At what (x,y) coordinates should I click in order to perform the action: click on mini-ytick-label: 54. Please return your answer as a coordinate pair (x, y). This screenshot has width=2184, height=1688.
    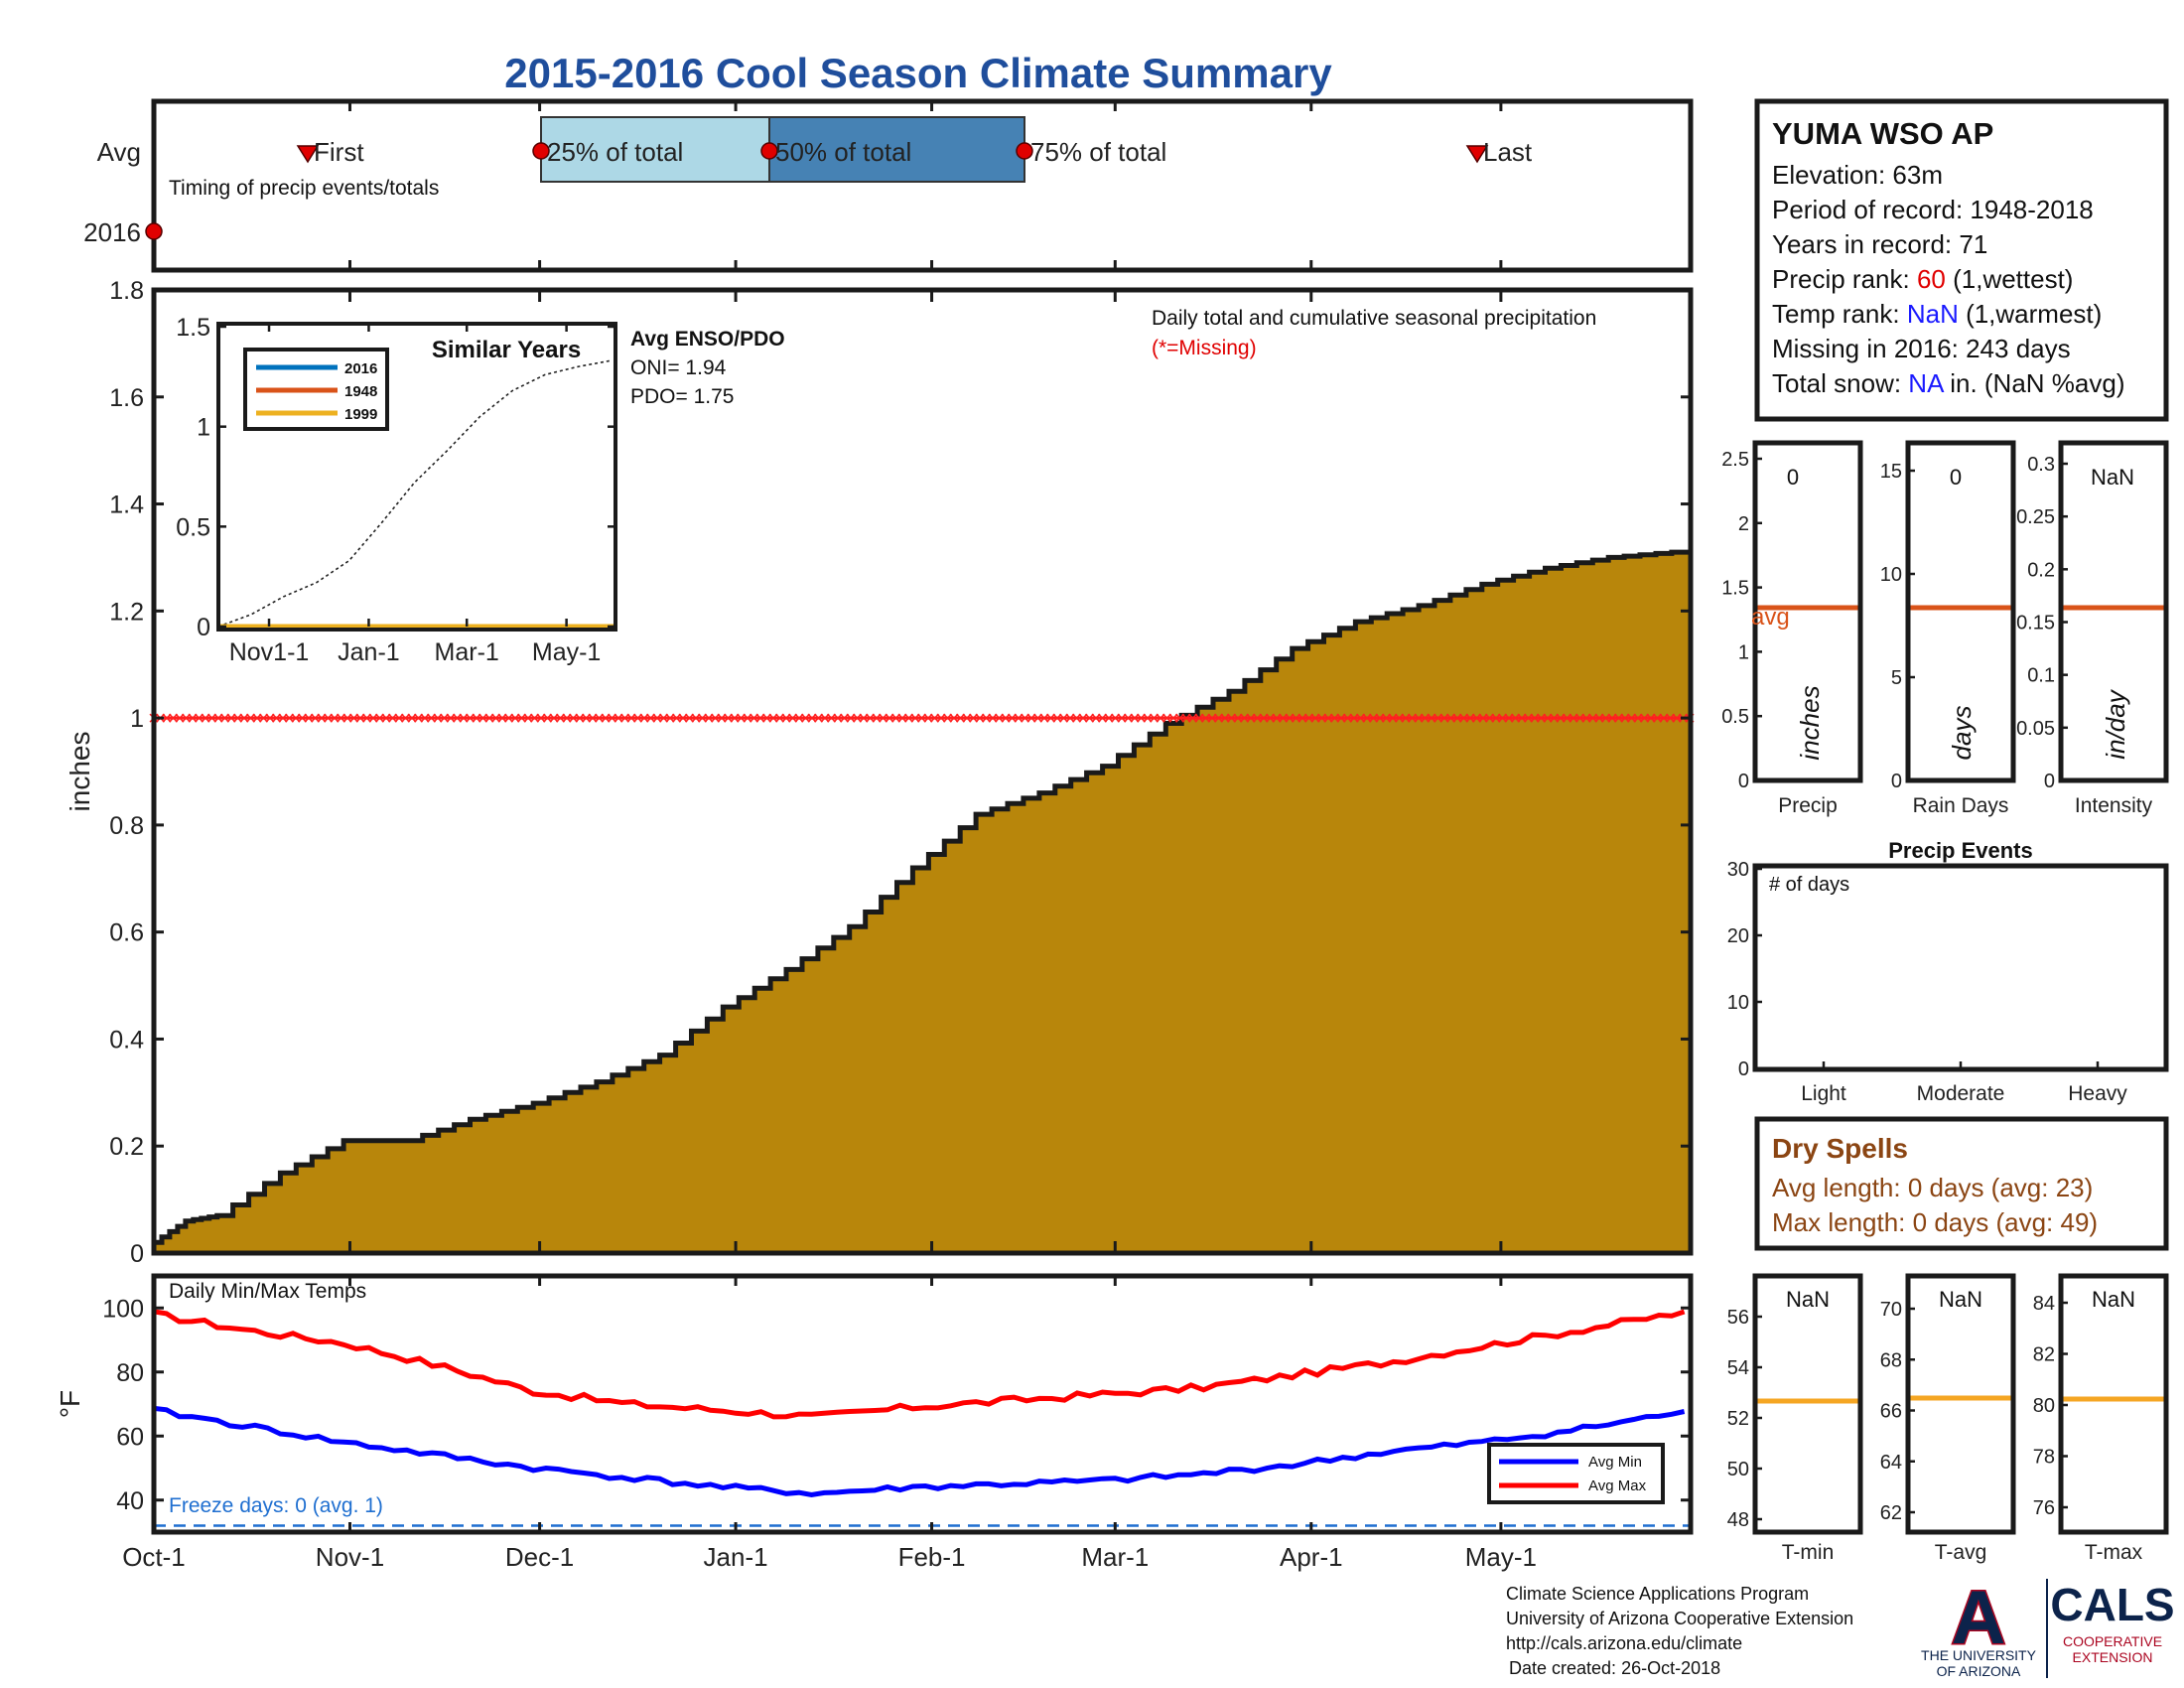
    Looking at the image, I should click on (1738, 1368).